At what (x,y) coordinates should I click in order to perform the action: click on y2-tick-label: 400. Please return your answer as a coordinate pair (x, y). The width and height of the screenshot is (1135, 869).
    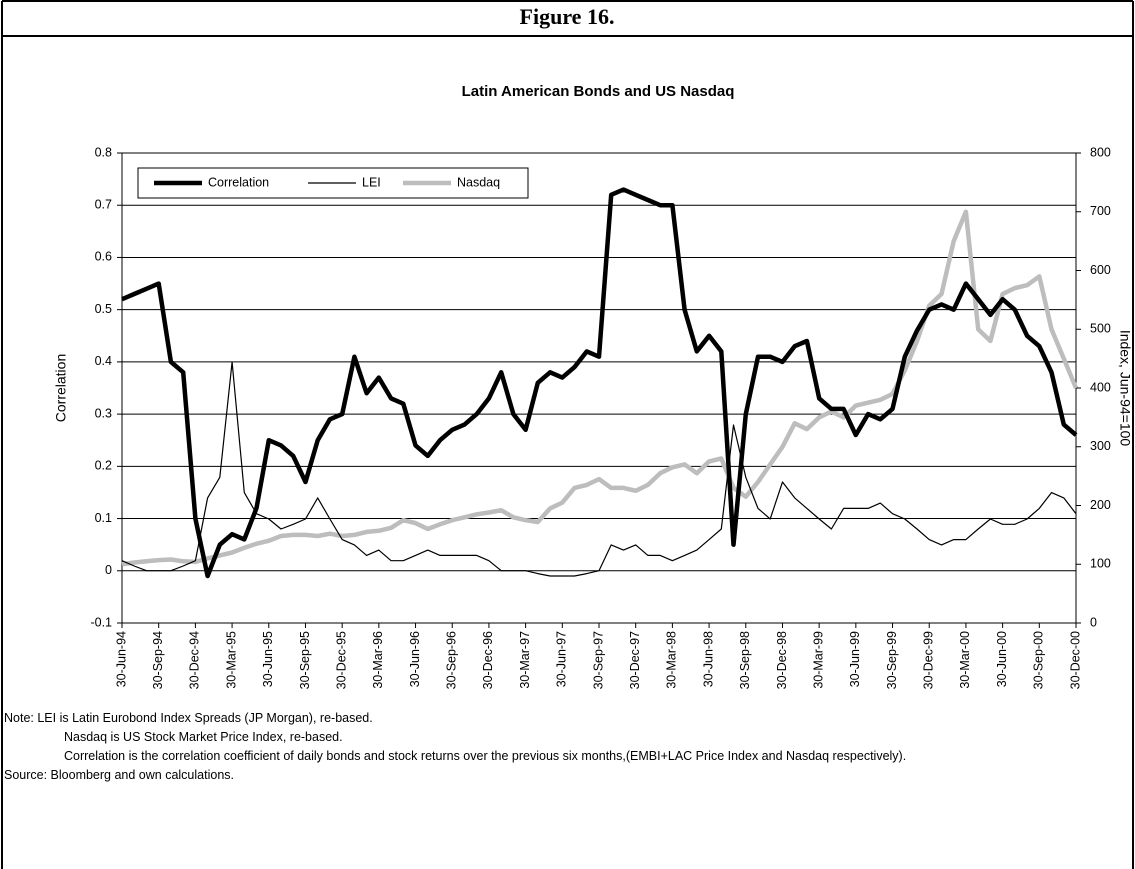
    Looking at the image, I should click on (1100, 387).